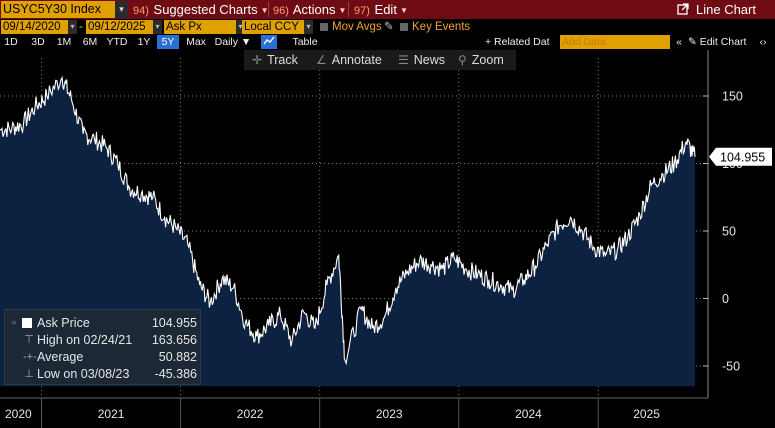 Image resolution: width=775 pixels, height=428 pixels. Describe the element at coordinates (14, 323) in the screenshot. I see `legend-checkbox-icon: ▫` at that location.